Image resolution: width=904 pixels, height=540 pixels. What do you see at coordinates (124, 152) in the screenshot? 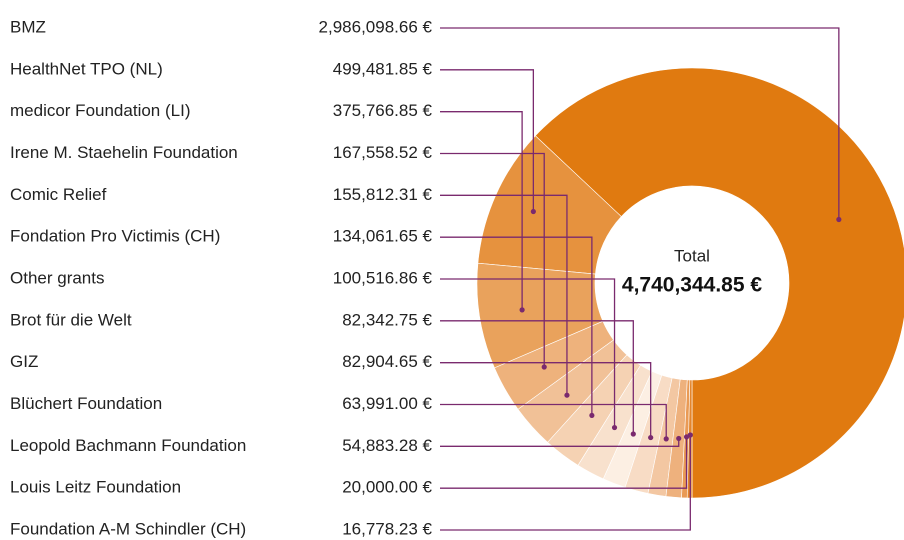
I see `category-label: Irene M. Staehelin Foundation` at bounding box center [124, 152].